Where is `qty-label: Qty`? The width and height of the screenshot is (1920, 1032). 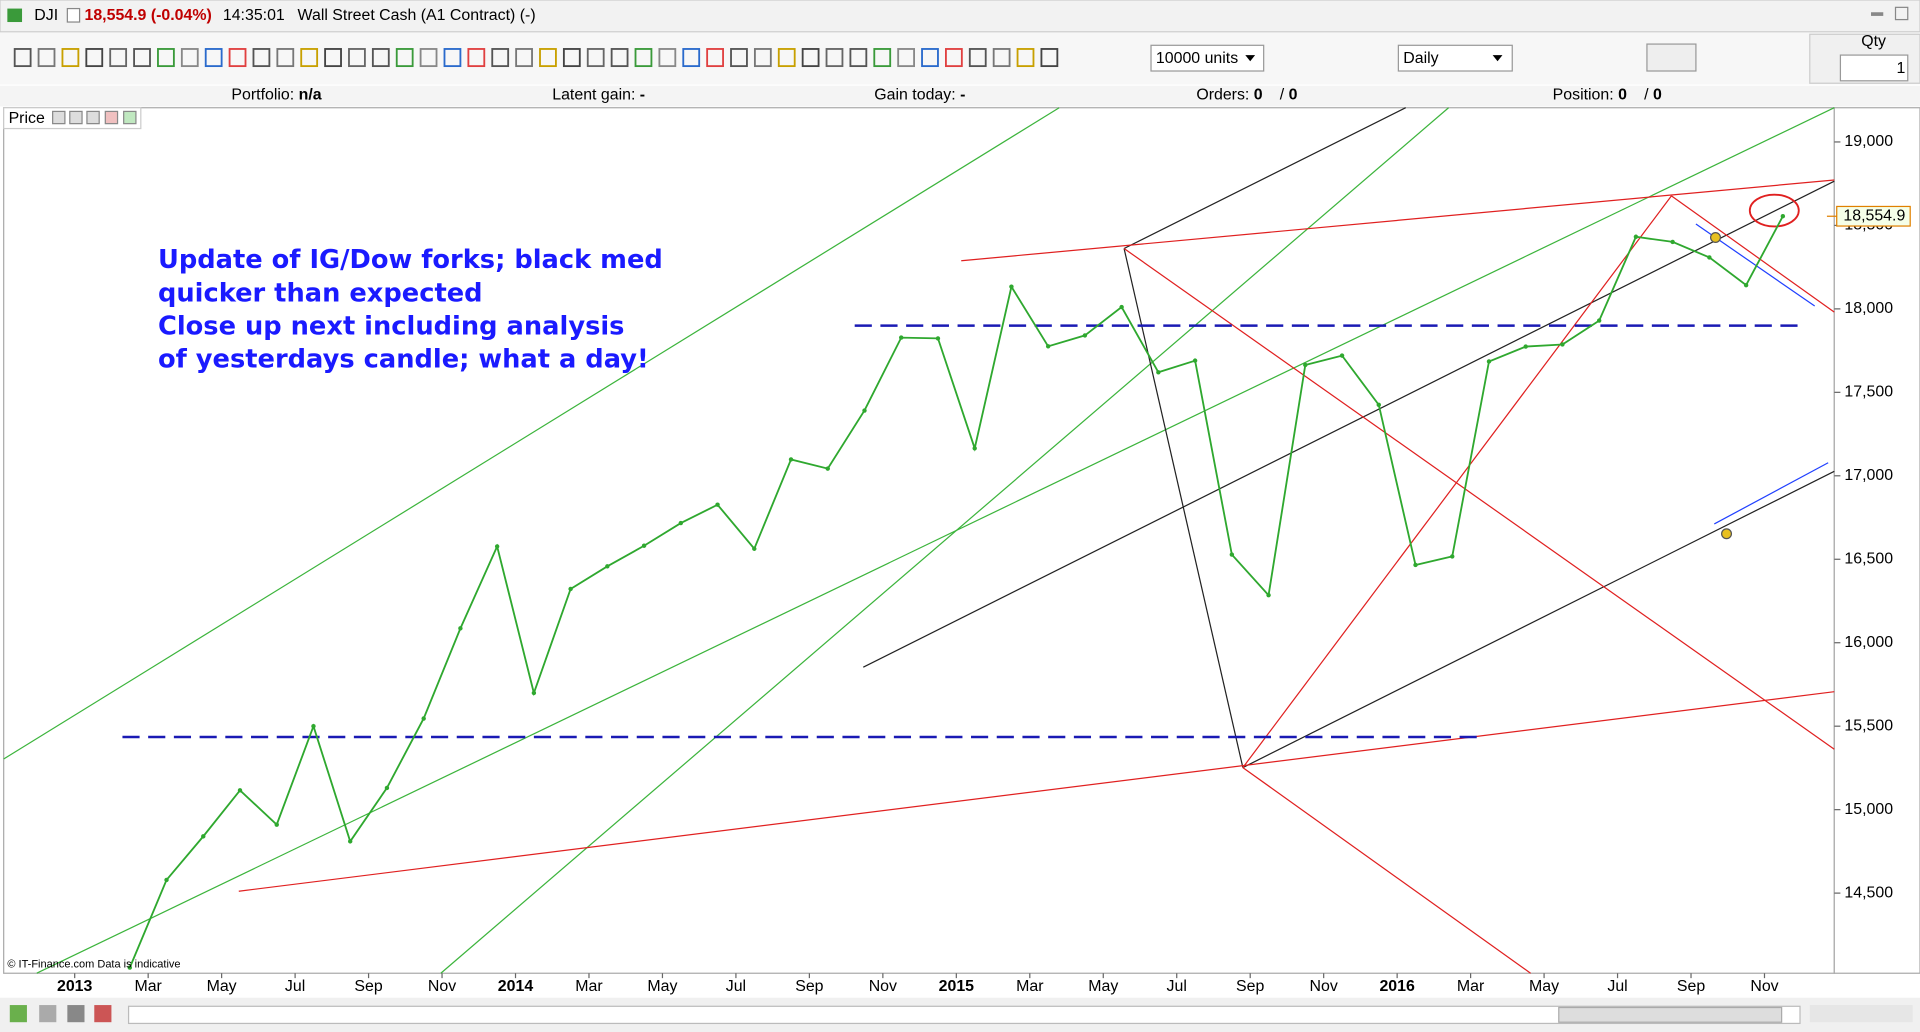 qty-label: Qty is located at coordinates (1873, 41).